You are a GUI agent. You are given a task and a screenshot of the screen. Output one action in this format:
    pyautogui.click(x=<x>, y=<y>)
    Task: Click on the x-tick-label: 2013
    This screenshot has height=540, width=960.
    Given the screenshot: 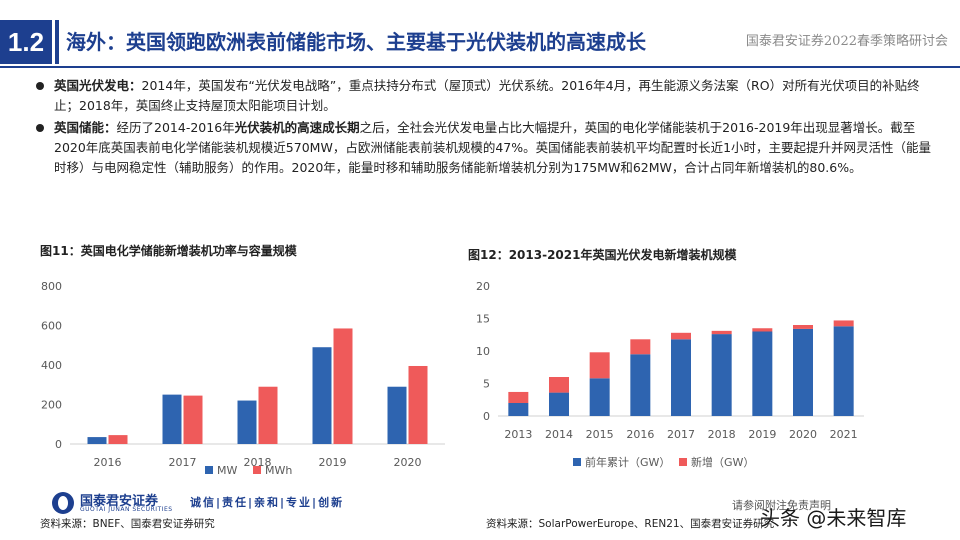 What is the action you would take?
    pyautogui.click(x=518, y=434)
    